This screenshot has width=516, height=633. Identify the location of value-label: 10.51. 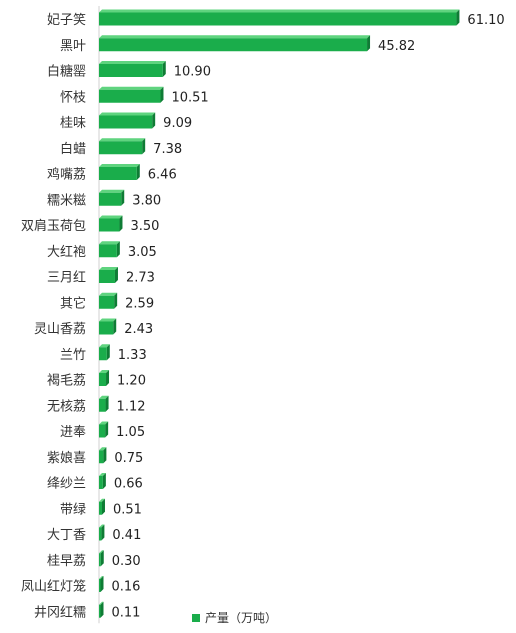
(189, 97).